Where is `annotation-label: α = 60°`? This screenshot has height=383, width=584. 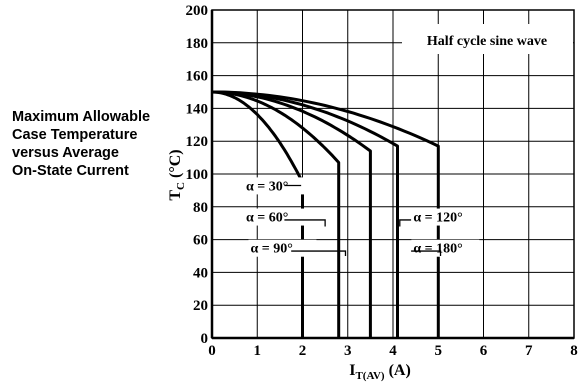
annotation-label: α = 60° is located at coordinates (267, 218).